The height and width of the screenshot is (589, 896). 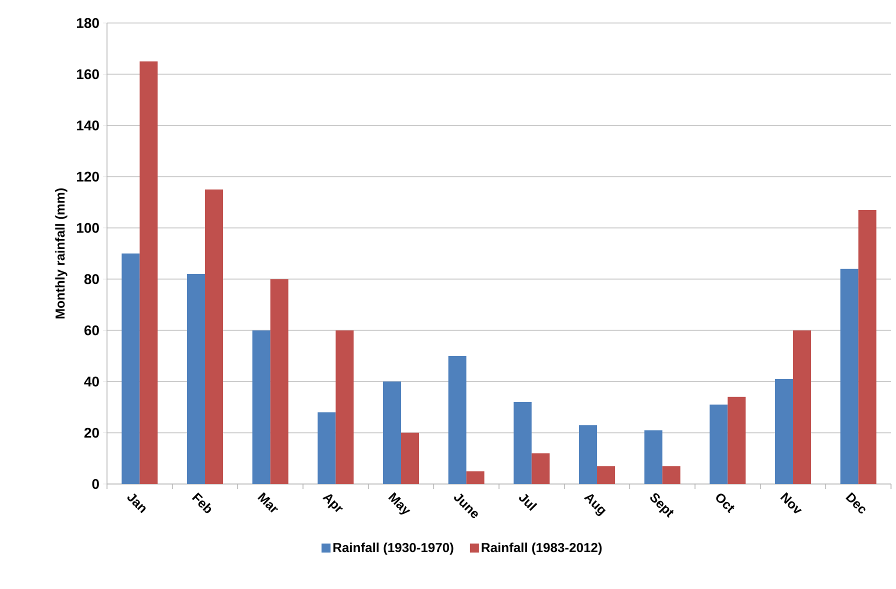 I want to click on y-tick-label: 80, so click(x=91, y=279).